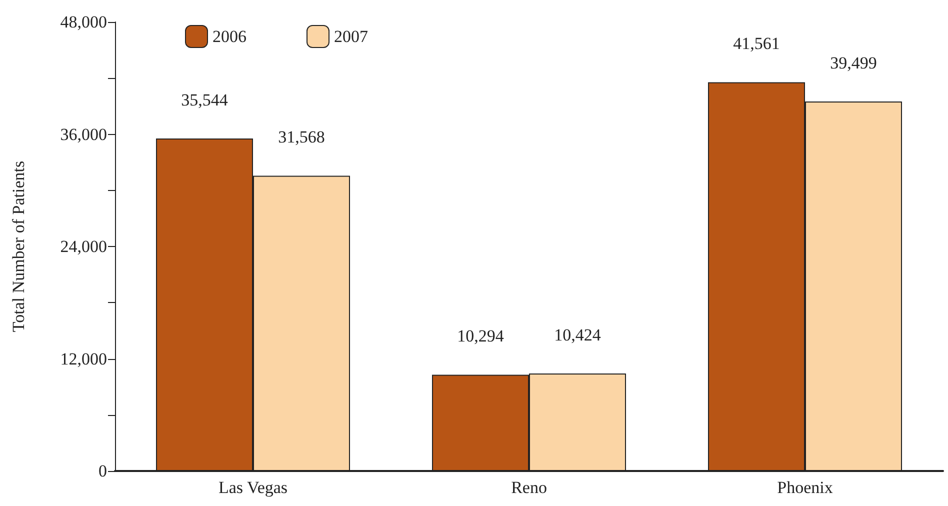 Image resolution: width=948 pixels, height=506 pixels. I want to click on y-tick-label: 36,000, so click(83, 134).